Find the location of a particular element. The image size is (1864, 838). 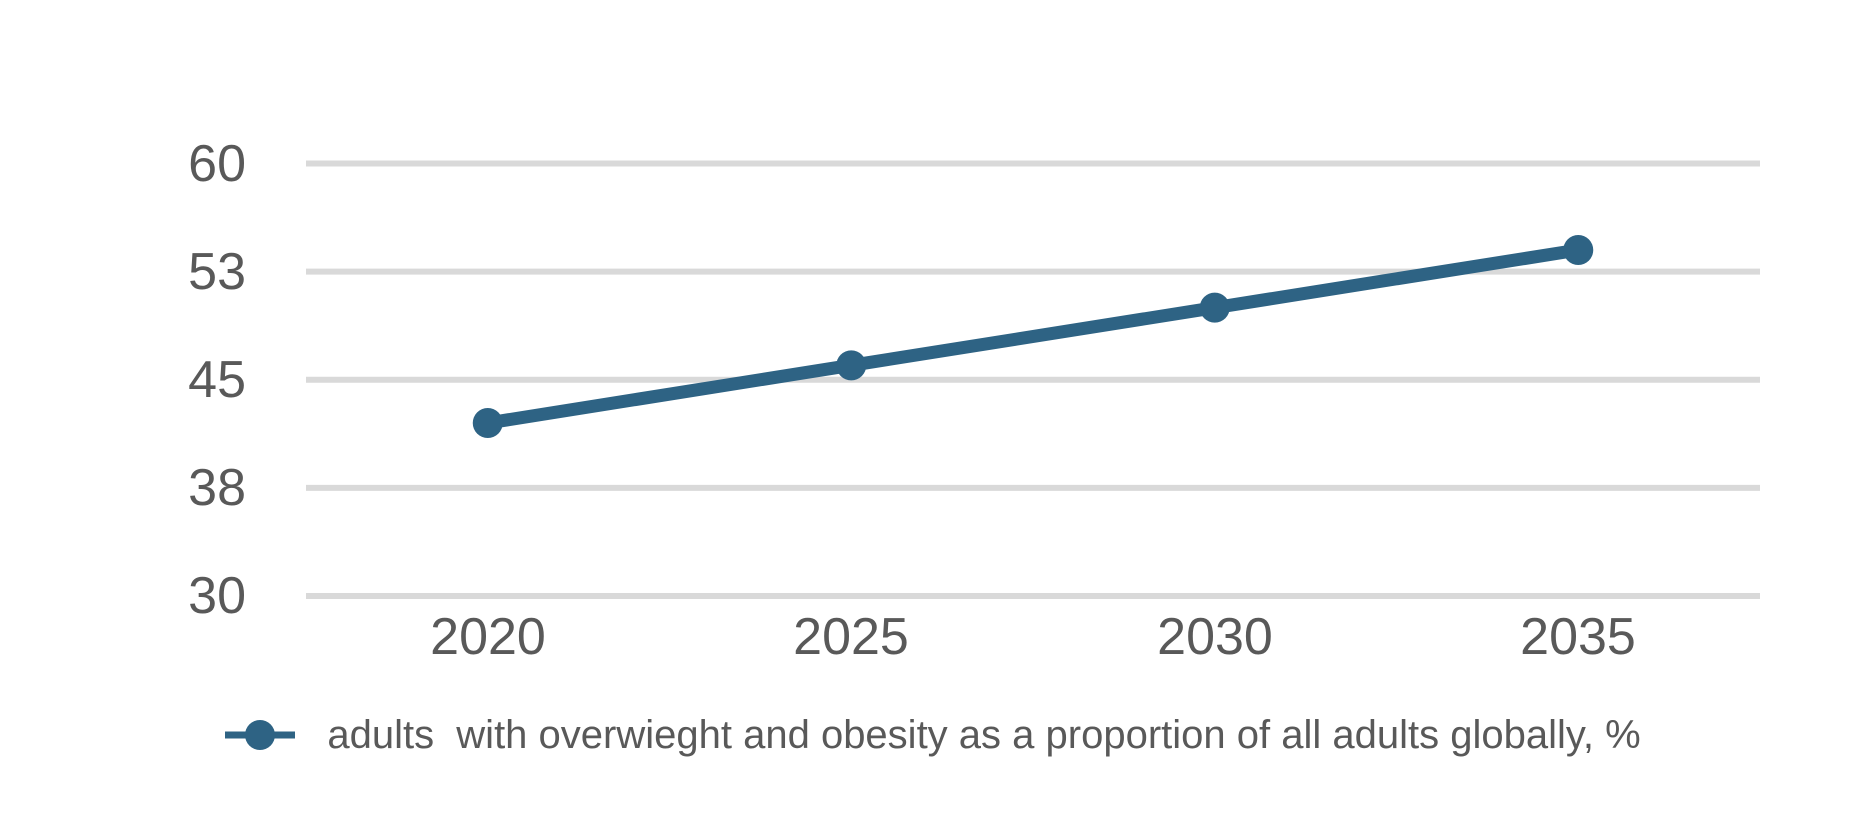

x-tick-label: 2020 is located at coordinates (488, 637).